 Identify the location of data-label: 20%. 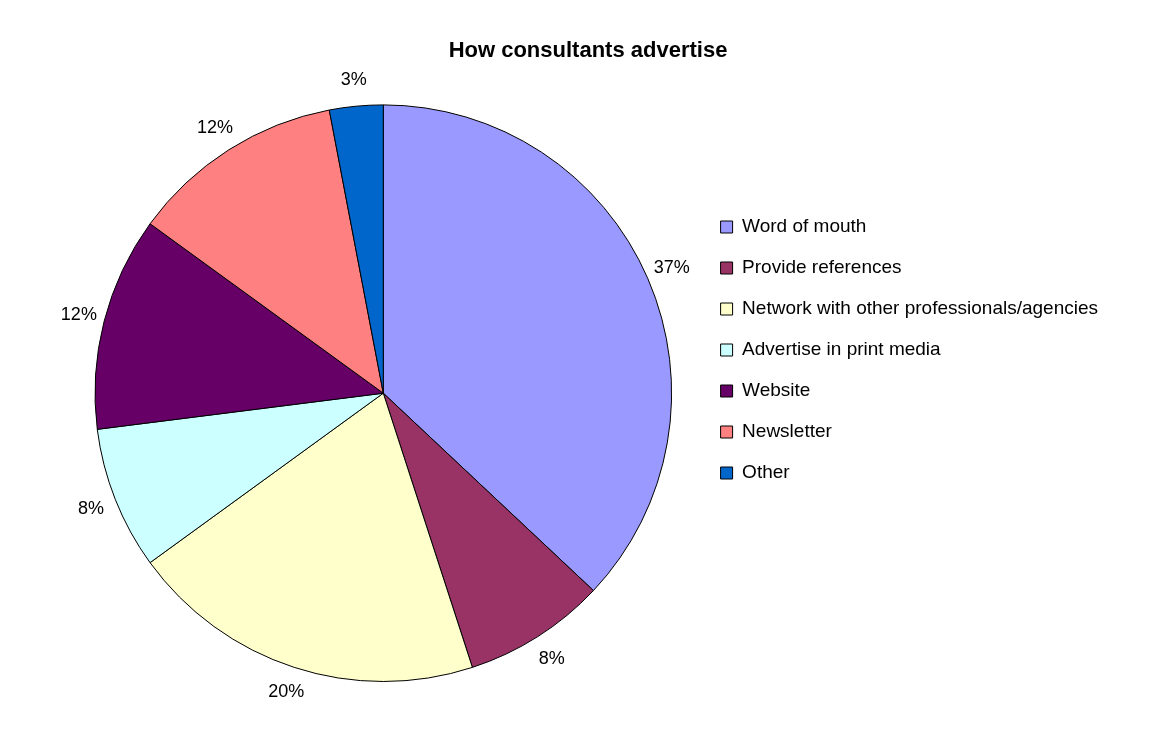
(286, 691).